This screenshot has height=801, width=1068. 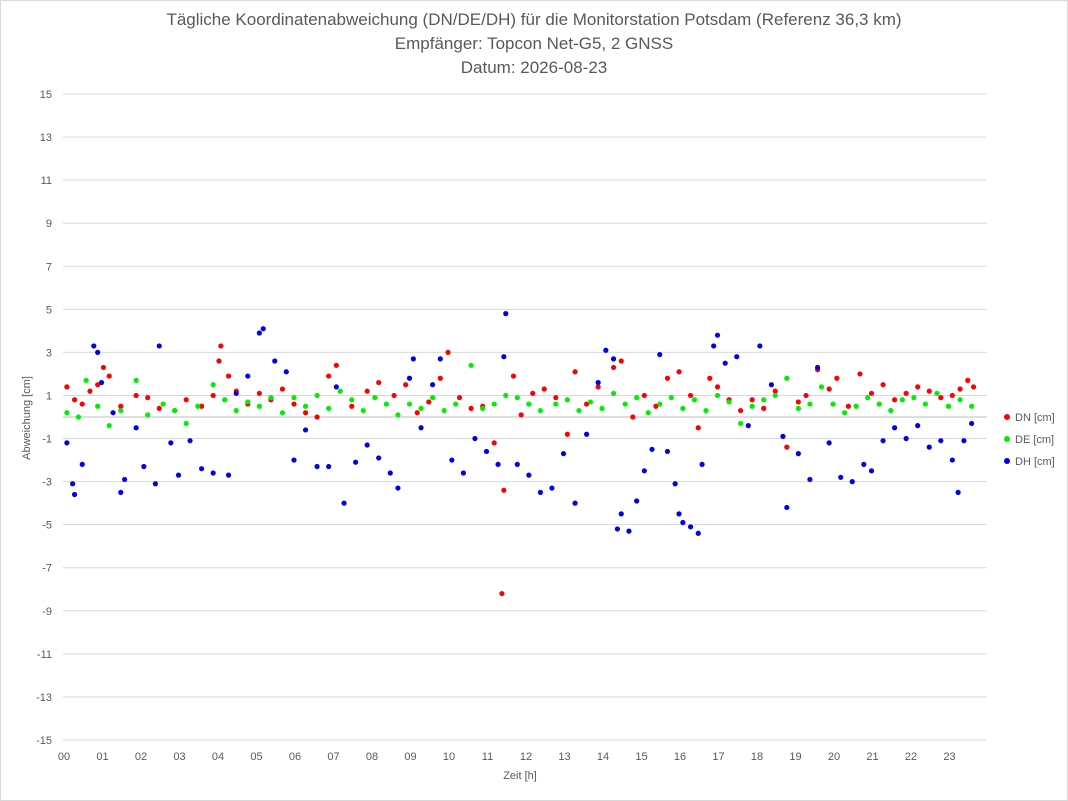 I want to click on y-tick-label: 11, so click(x=46, y=181).